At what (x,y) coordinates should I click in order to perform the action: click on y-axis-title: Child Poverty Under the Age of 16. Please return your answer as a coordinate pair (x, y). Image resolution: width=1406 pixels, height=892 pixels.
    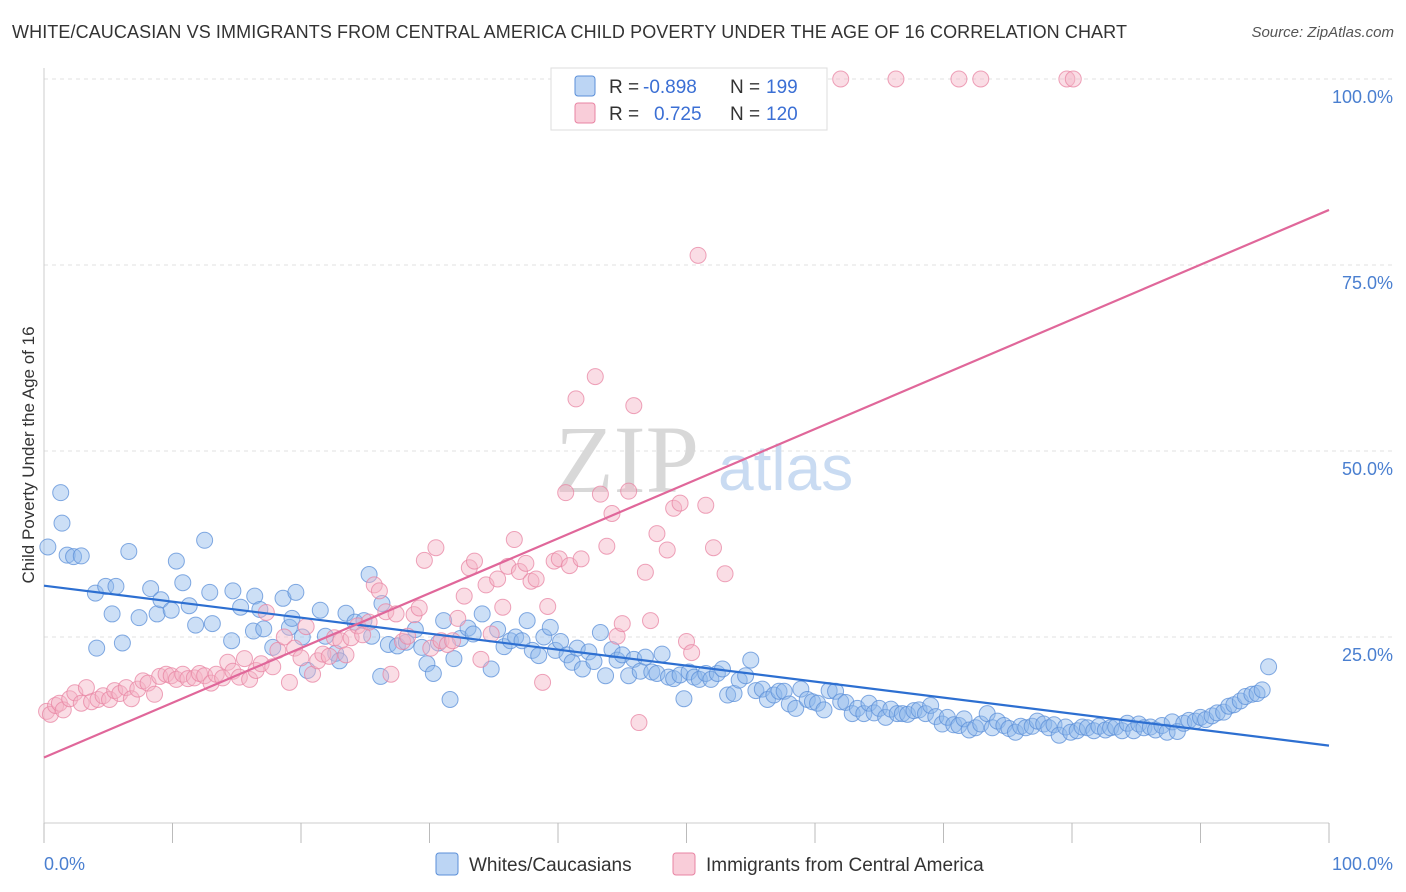
    Looking at the image, I should click on (28, 454).